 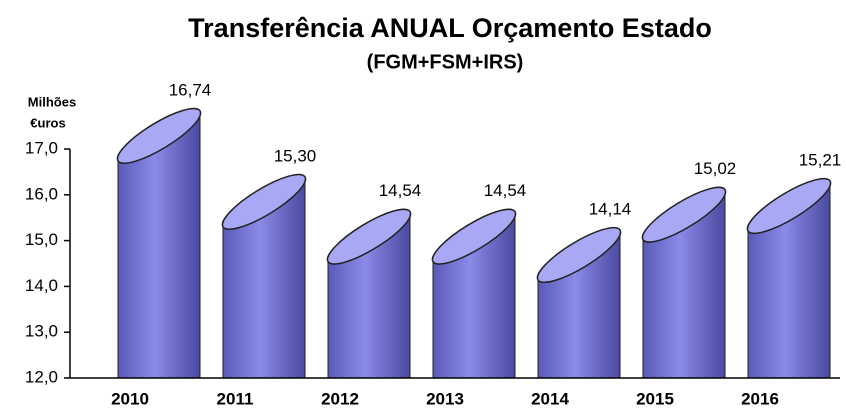 What do you see at coordinates (610, 208) in the screenshot?
I see `data-label: 14,14` at bounding box center [610, 208].